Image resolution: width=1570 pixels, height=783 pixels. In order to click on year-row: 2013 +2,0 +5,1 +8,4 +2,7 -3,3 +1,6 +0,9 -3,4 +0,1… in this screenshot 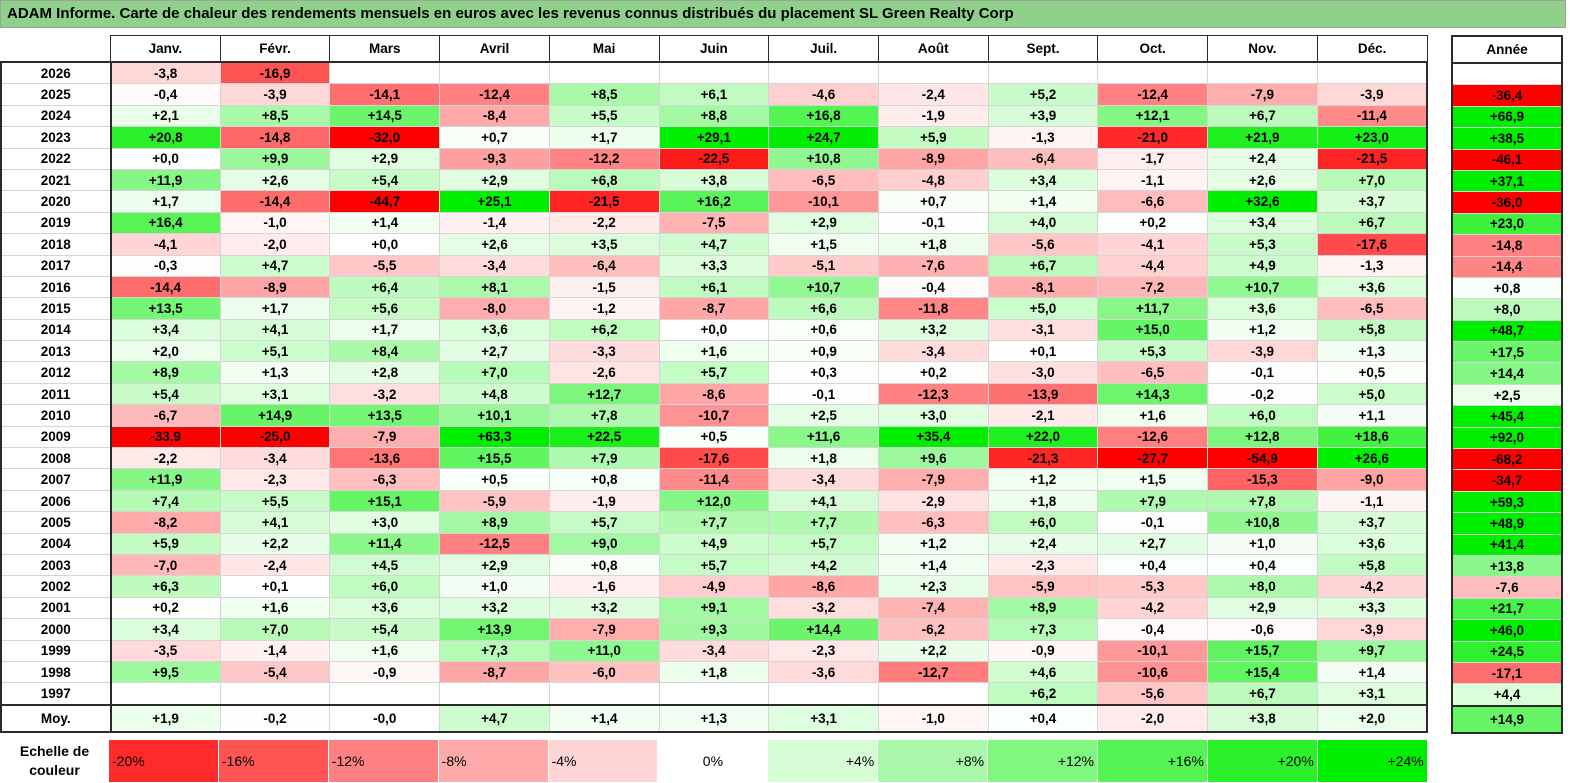, I will do `click(714, 351)`.